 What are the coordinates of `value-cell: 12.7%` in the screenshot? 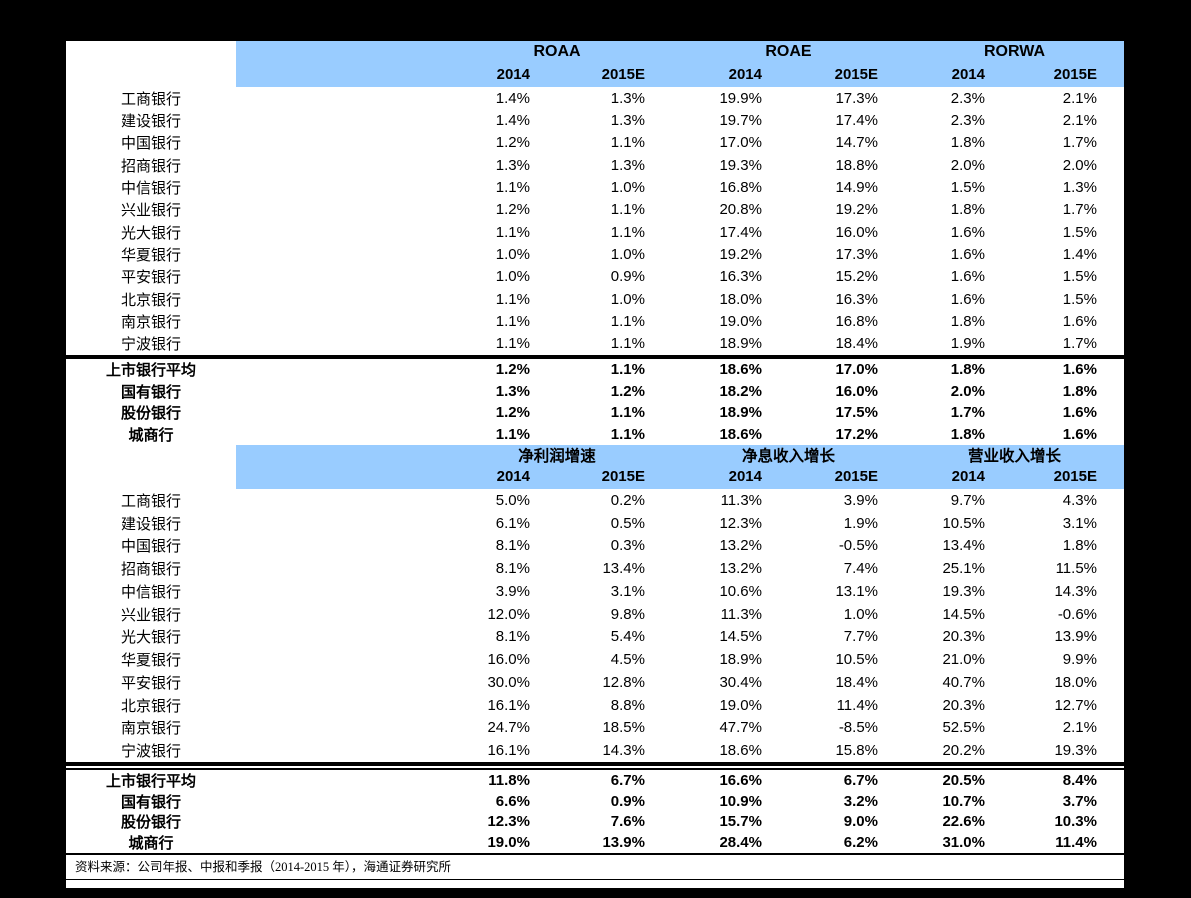 It's located at (1075, 705).